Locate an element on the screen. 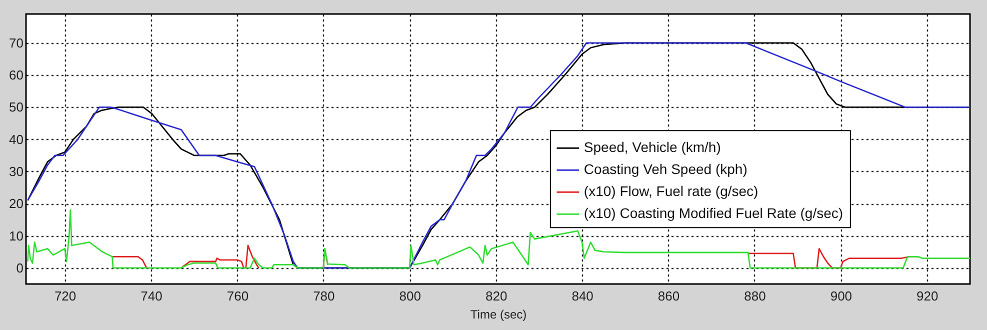  legend-label: (x10) Coasting Modified Fuel Rate (g/sec) is located at coordinates (714, 213).